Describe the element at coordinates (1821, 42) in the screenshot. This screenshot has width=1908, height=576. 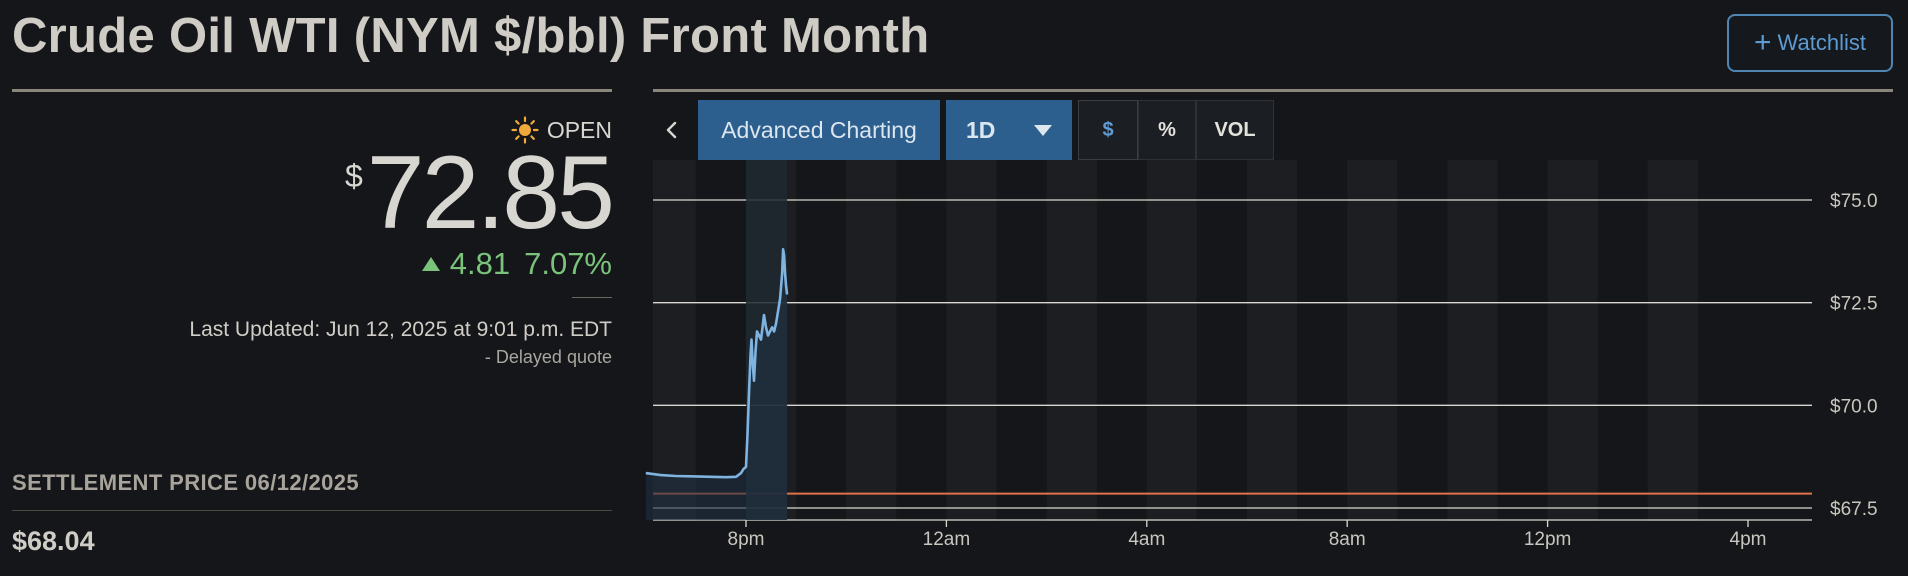
I see `watchlist-label: Watchlist` at that location.